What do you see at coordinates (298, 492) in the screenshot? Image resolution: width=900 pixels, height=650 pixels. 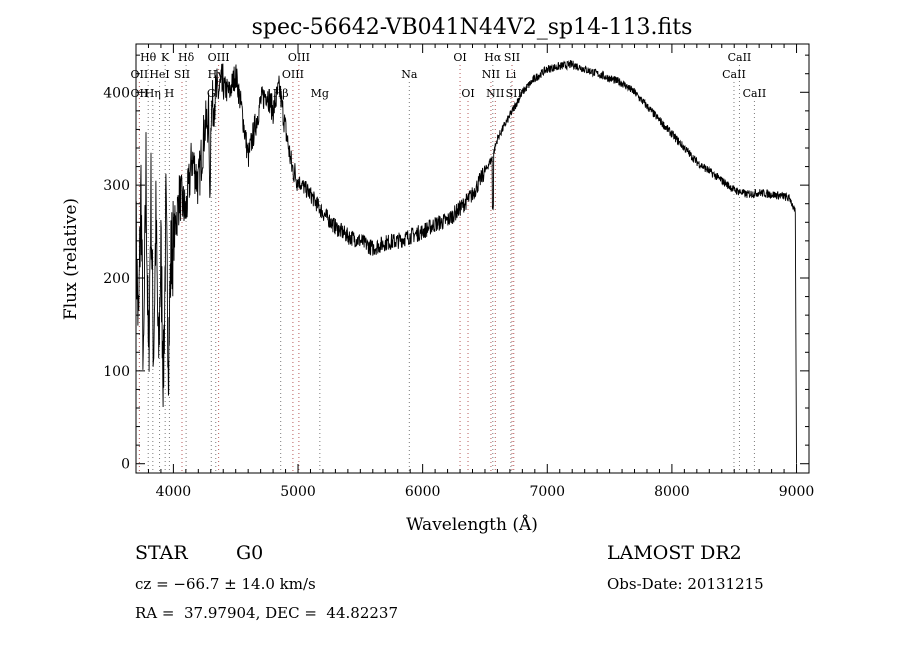 I see `x-tick-label: 5000` at bounding box center [298, 492].